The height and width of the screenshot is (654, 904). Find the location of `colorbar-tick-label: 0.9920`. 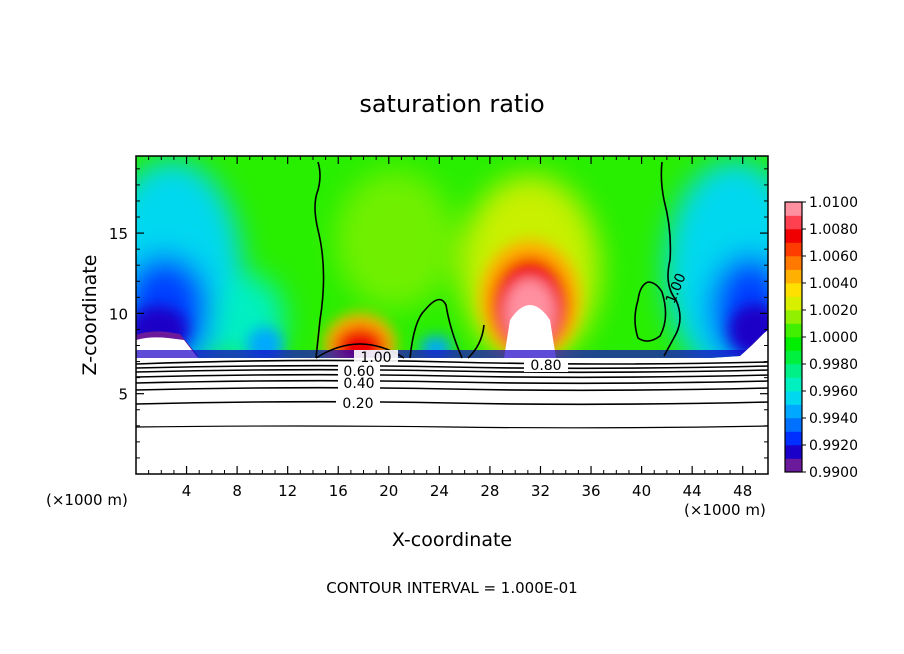

colorbar-tick-label: 0.9920 is located at coordinates (833, 446).